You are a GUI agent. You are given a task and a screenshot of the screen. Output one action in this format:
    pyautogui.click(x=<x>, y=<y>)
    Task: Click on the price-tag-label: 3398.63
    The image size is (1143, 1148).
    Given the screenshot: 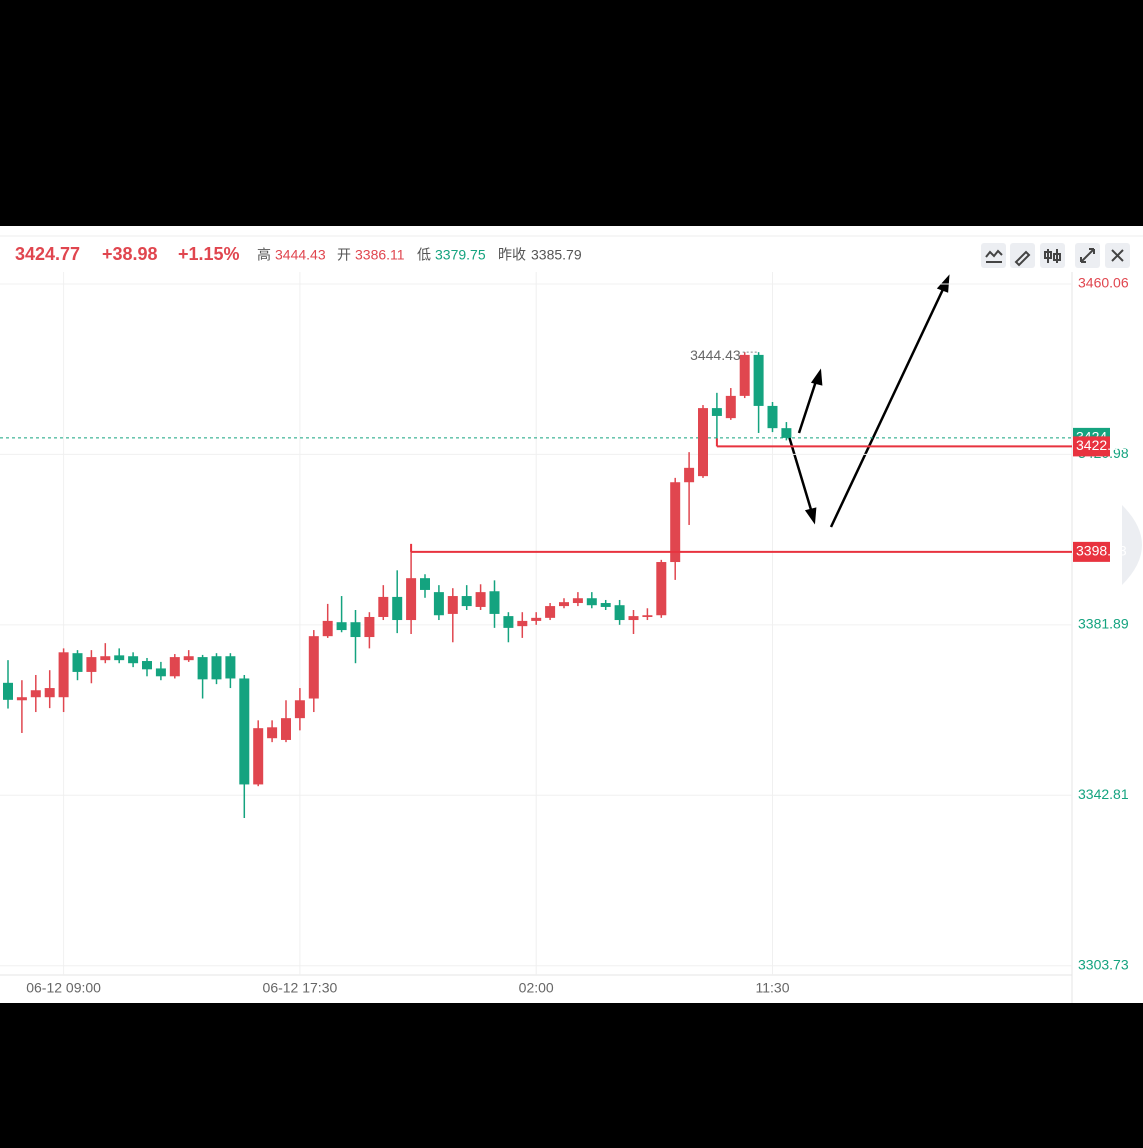 What is the action you would take?
    pyautogui.click(x=1101, y=551)
    